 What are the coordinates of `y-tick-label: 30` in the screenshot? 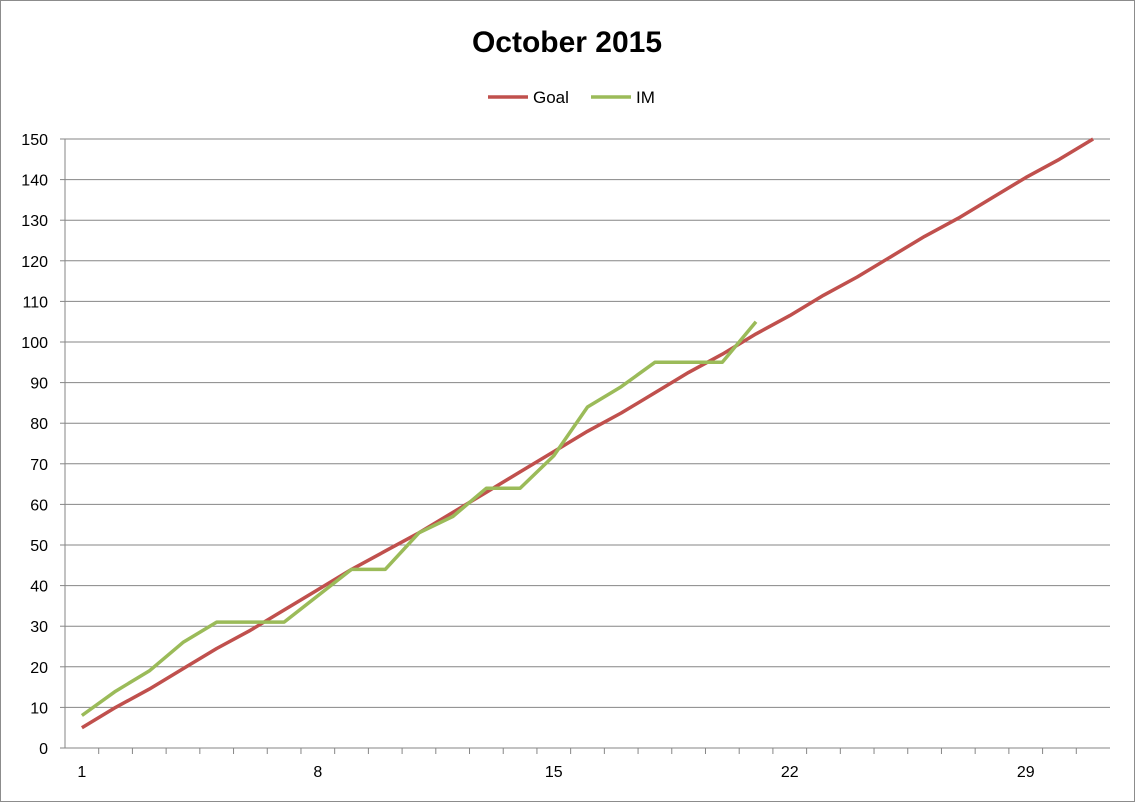 It's located at (39, 627).